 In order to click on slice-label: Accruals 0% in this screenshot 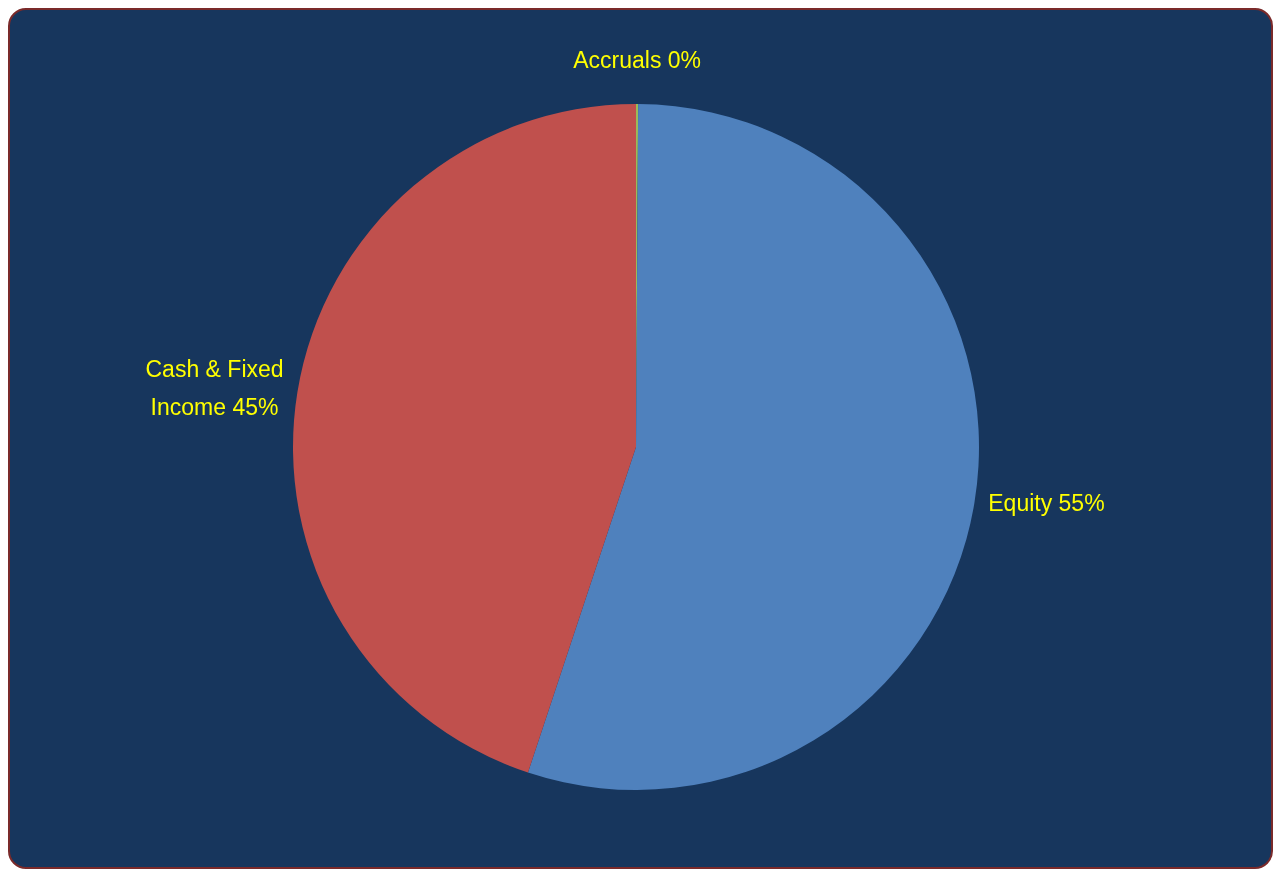, I will do `click(637, 60)`.